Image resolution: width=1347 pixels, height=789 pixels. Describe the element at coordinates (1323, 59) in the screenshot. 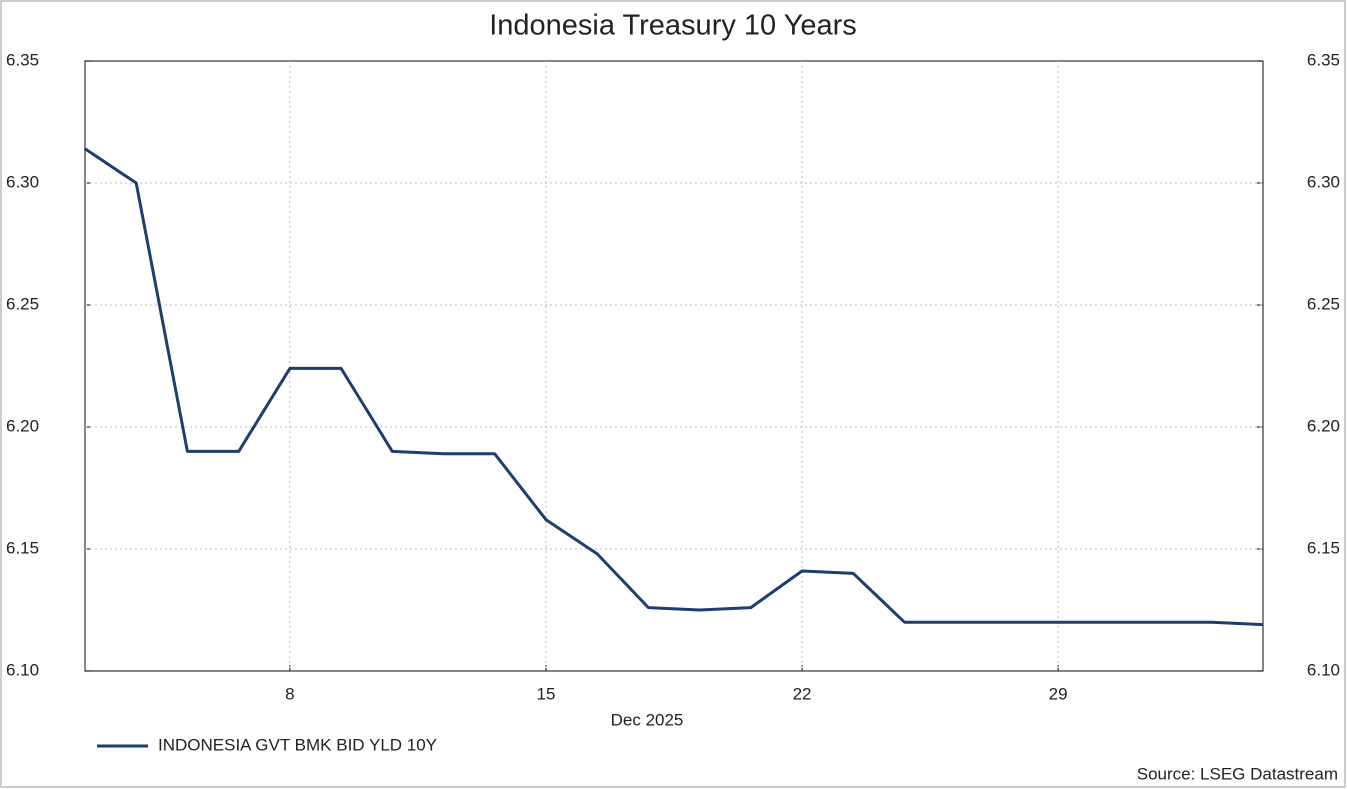

I see `y2-tick-label: 6.35` at that location.